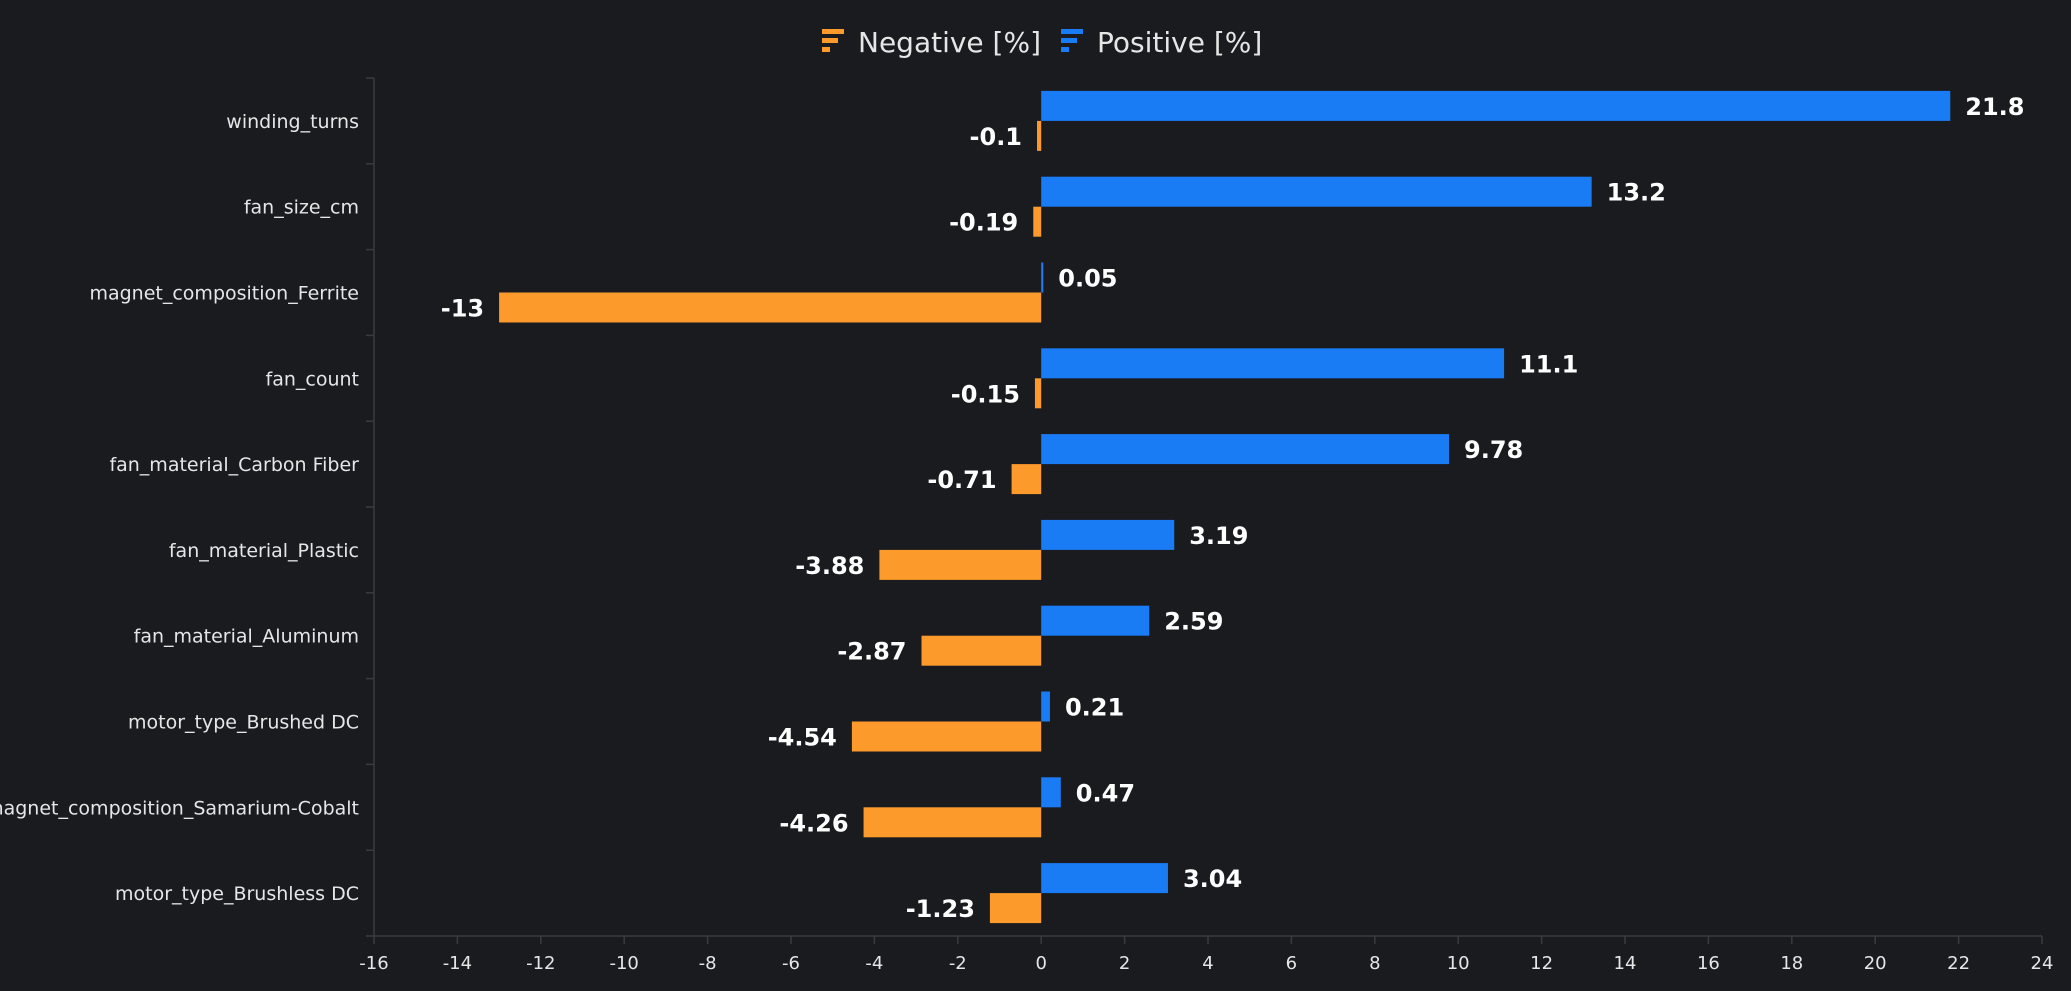 The image size is (2071, 991). Describe the element at coordinates (292, 122) in the screenshot. I see `category-label: winding_turns` at that location.